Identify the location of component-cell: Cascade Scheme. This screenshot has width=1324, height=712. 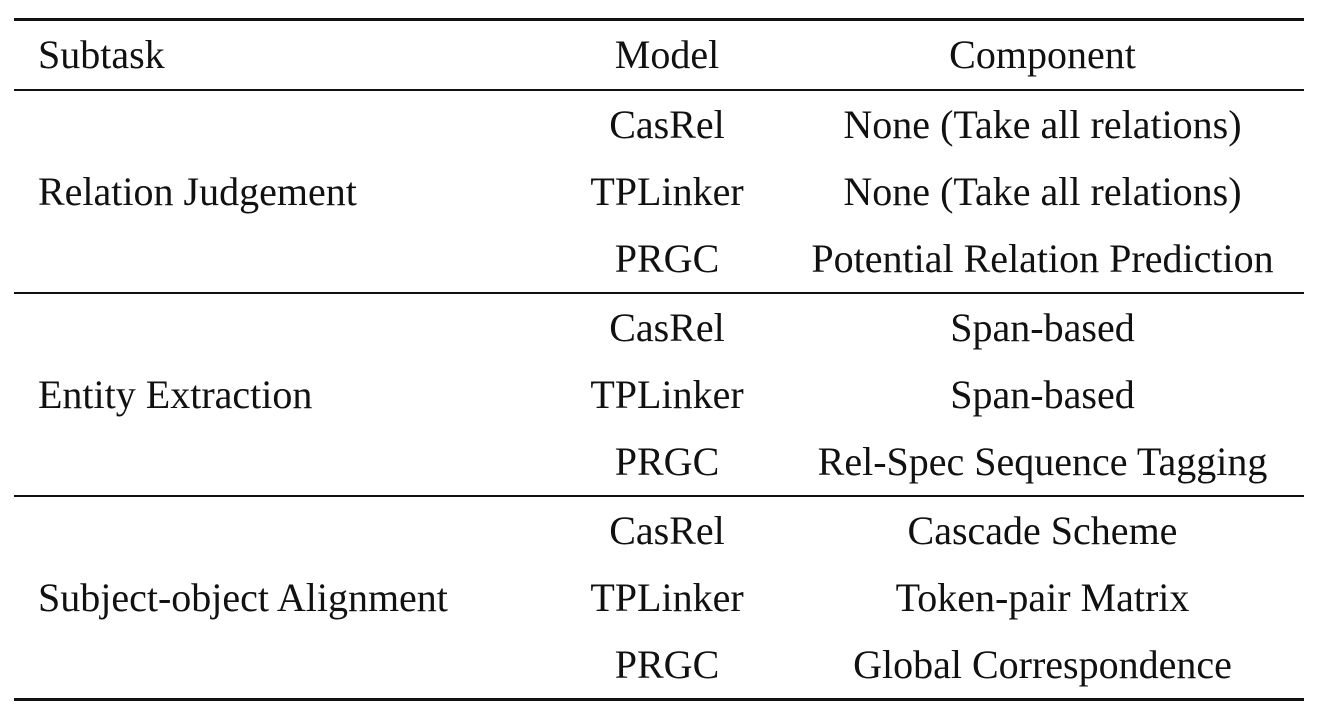
(1042, 530).